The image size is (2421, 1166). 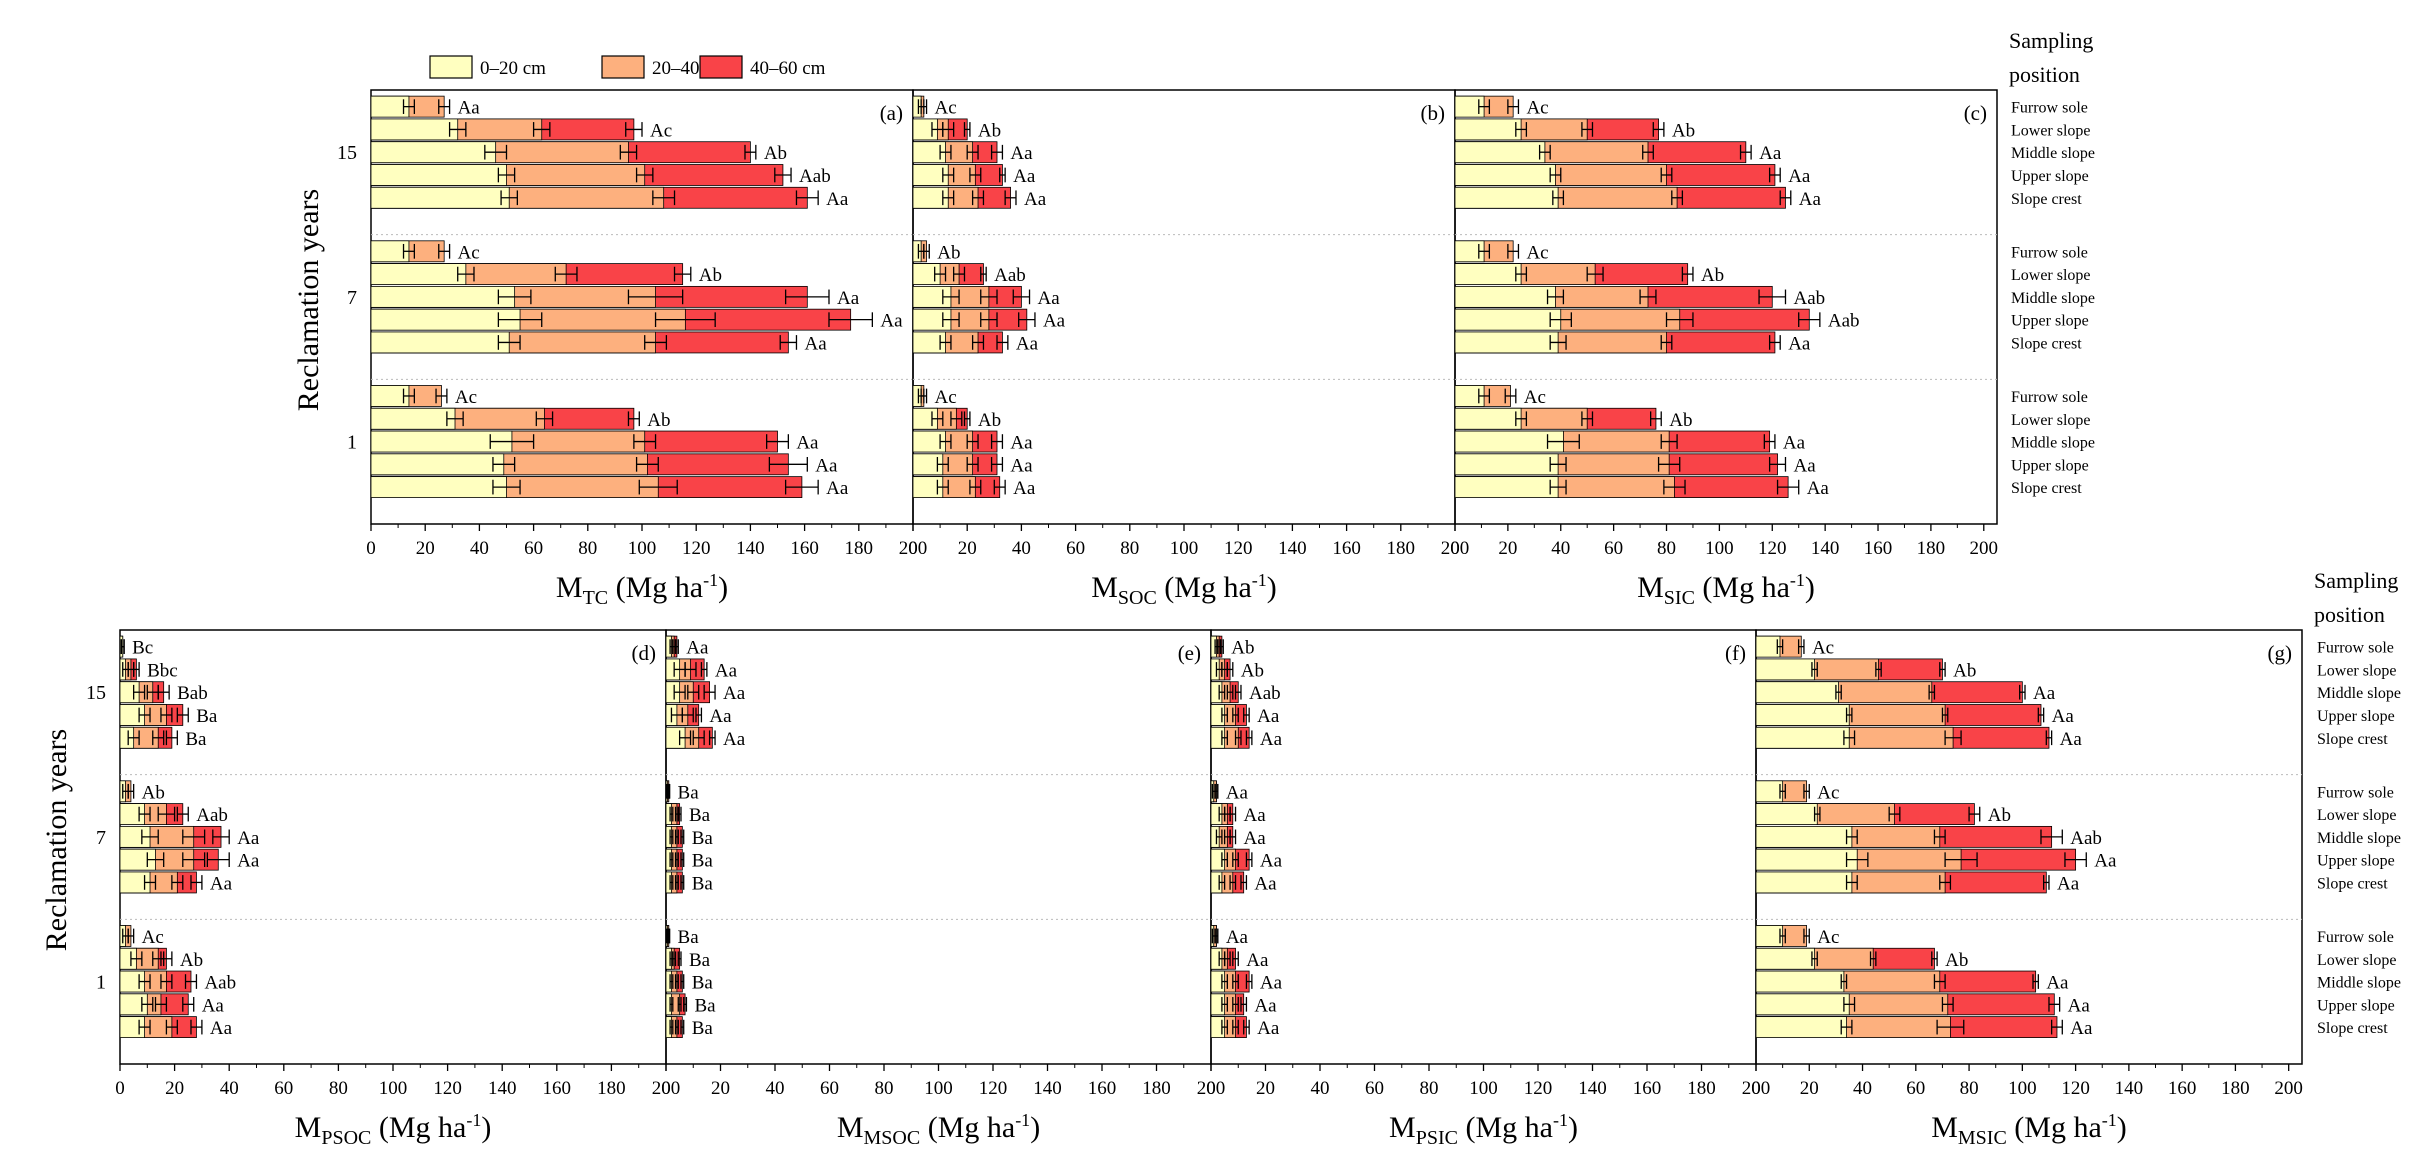 I want to click on bar-c-y15-middle-slope-seg1, so click(x=1500, y=152).